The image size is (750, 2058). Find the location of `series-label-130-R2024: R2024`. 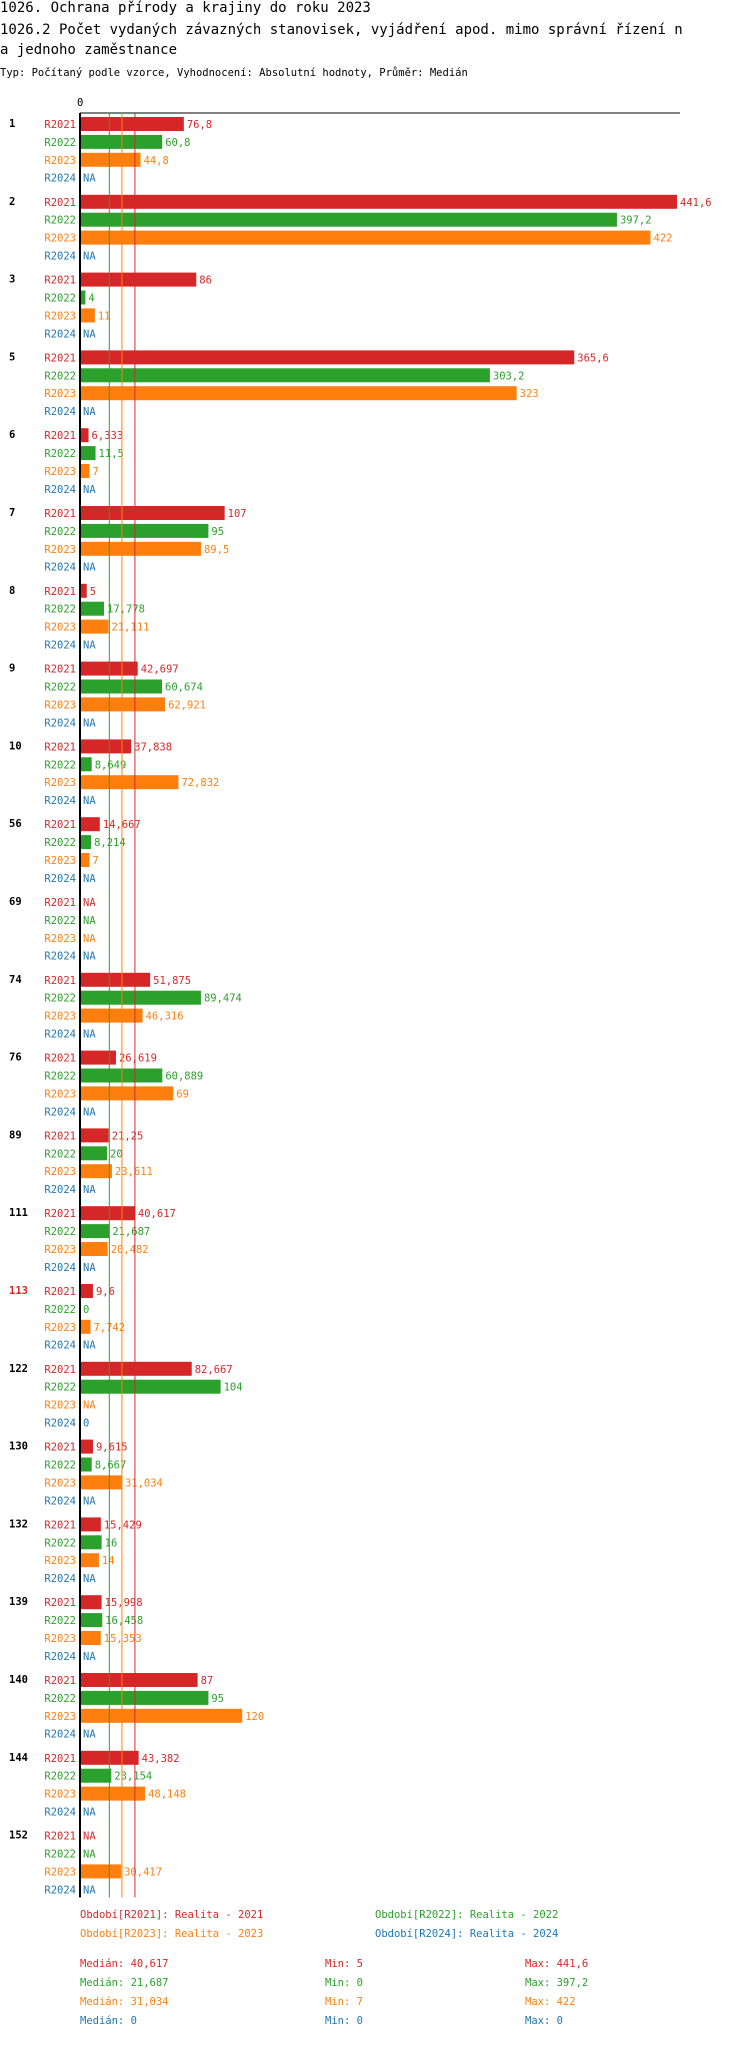

series-label-130-R2024: R2024 is located at coordinates (60, 1501).